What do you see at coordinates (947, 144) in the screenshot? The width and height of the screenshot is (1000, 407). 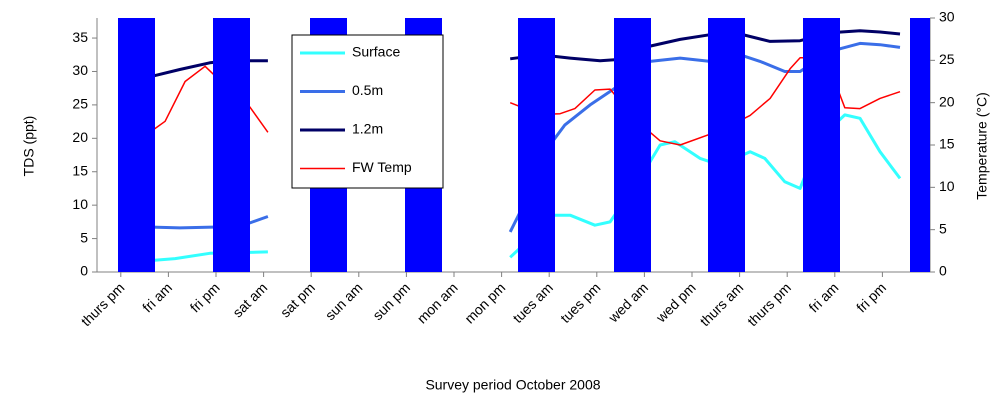 I see `y2-tick-label: 15` at bounding box center [947, 144].